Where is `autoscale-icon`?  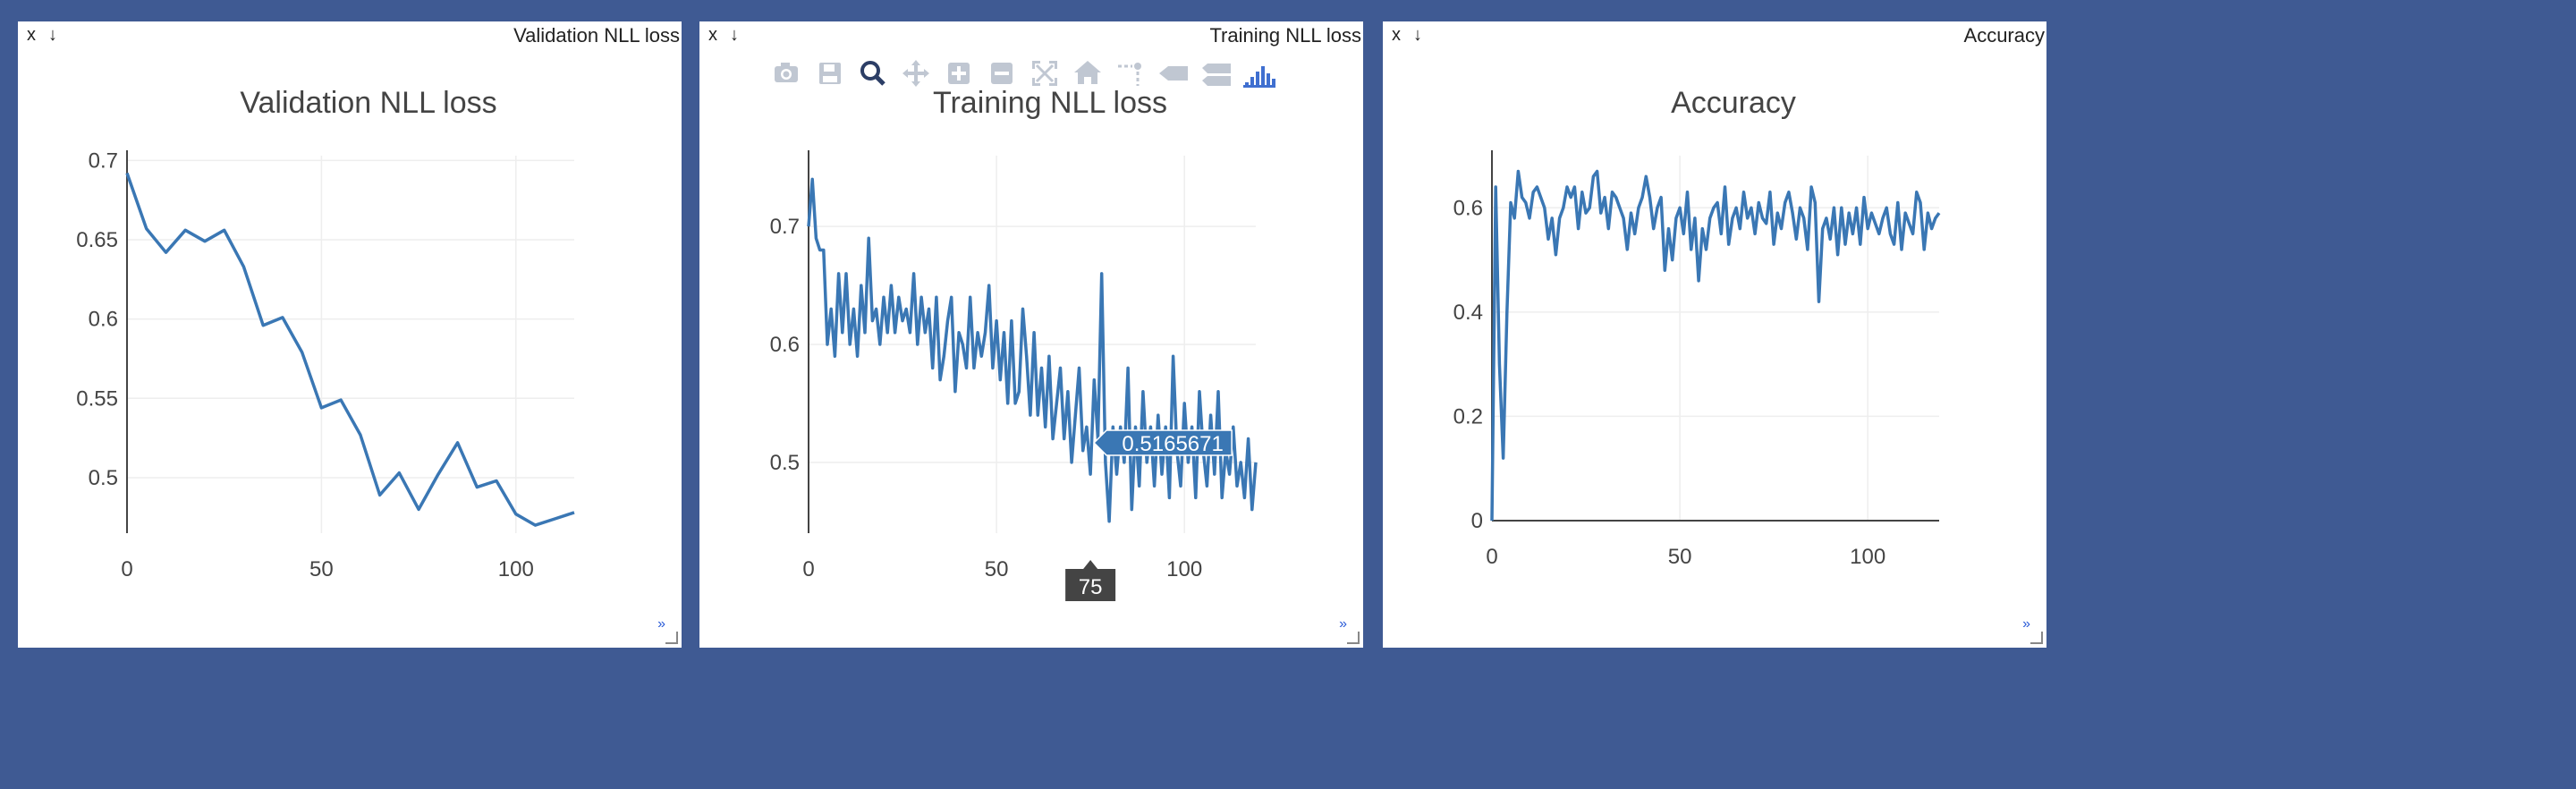
autoscale-icon is located at coordinates (1044, 73).